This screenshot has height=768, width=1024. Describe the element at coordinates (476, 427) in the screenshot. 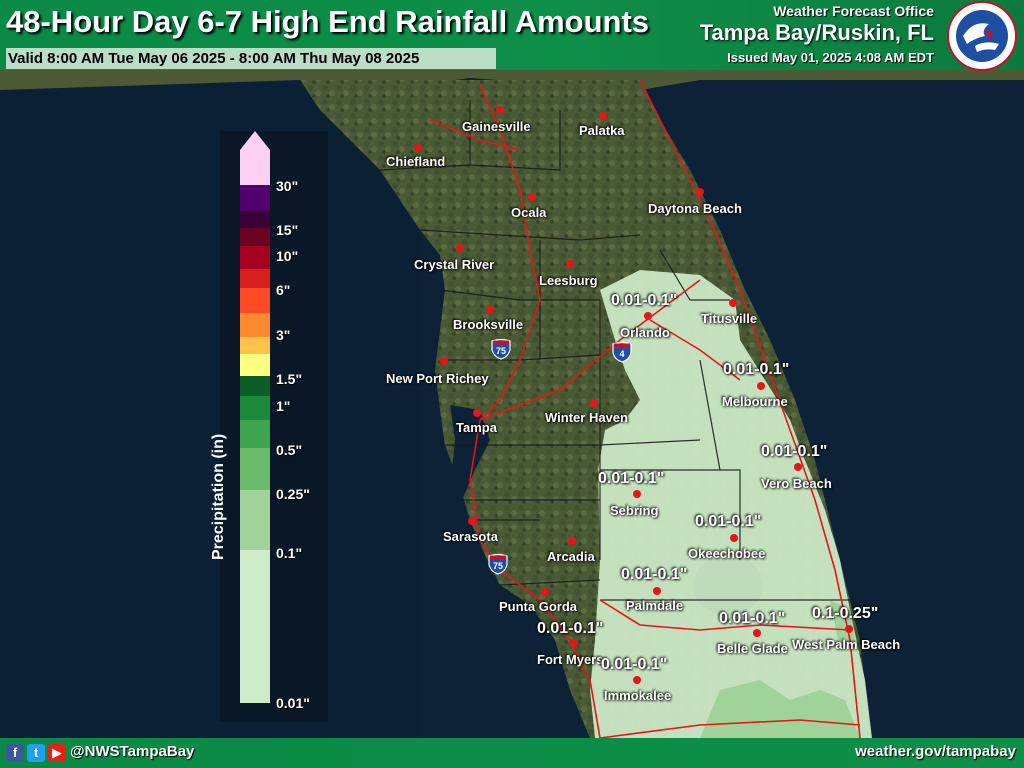

I see `city-label: Tampa` at that location.